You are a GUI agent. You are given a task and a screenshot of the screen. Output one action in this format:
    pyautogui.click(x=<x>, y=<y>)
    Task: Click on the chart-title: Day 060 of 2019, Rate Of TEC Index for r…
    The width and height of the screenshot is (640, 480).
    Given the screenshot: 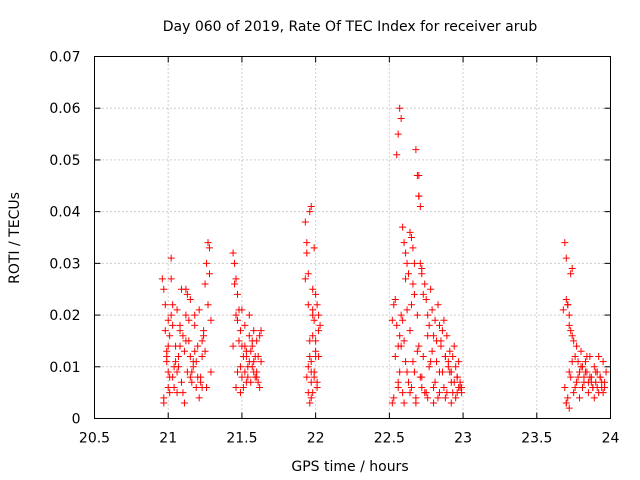 What is the action you would take?
    pyautogui.click(x=350, y=27)
    